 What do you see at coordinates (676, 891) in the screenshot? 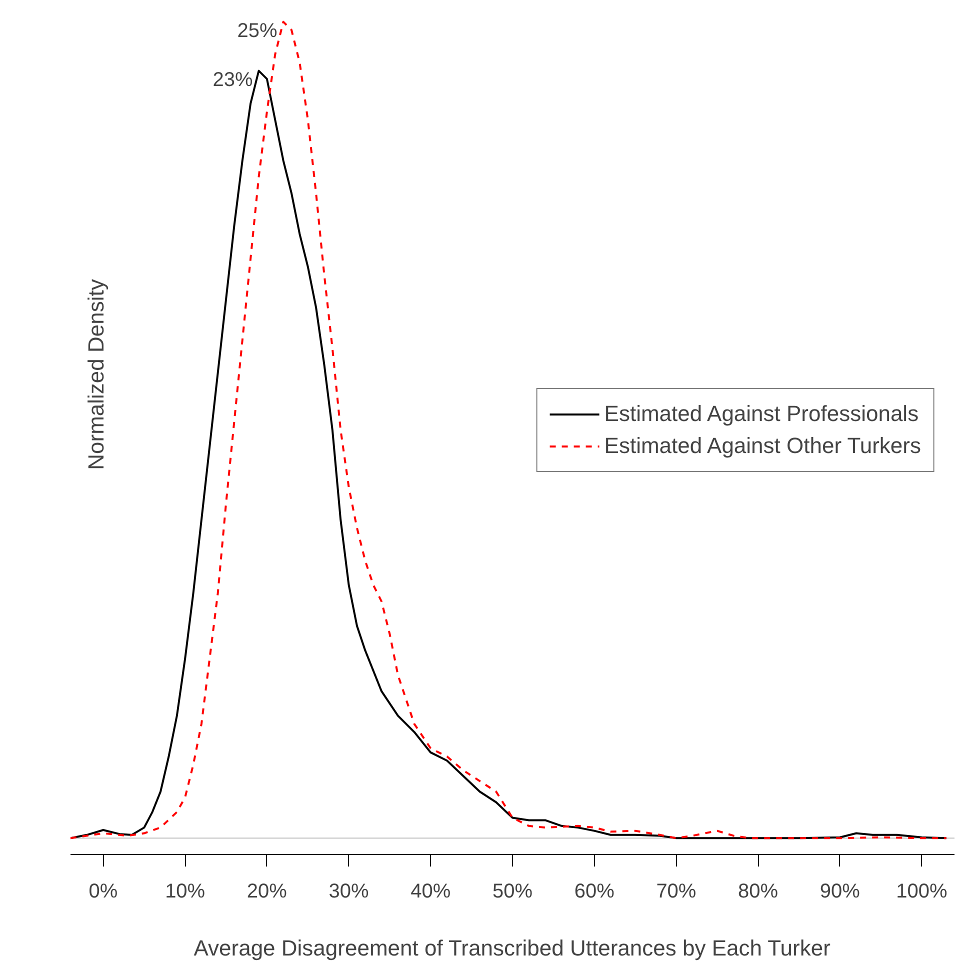
I see `x-tick-label: 70%` at bounding box center [676, 891].